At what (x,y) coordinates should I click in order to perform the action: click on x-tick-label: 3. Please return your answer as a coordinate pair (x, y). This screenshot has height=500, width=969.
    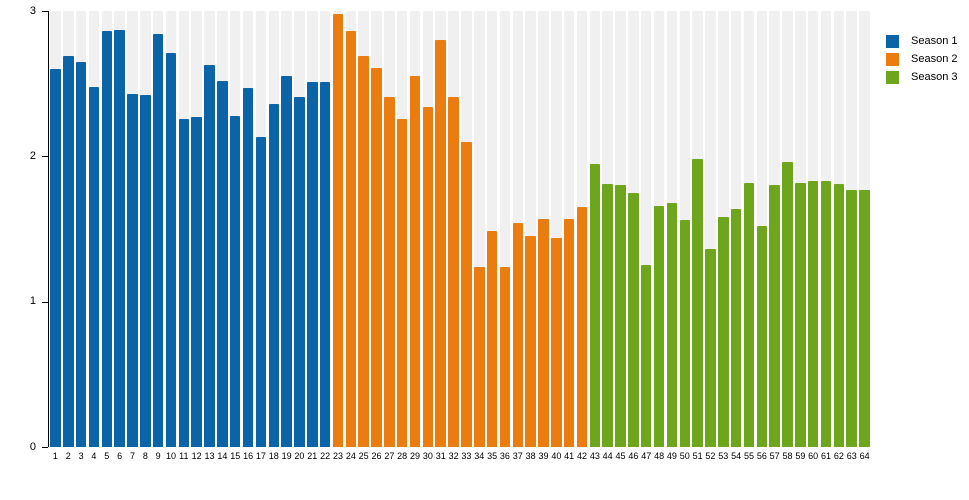
    Looking at the image, I should click on (81, 456).